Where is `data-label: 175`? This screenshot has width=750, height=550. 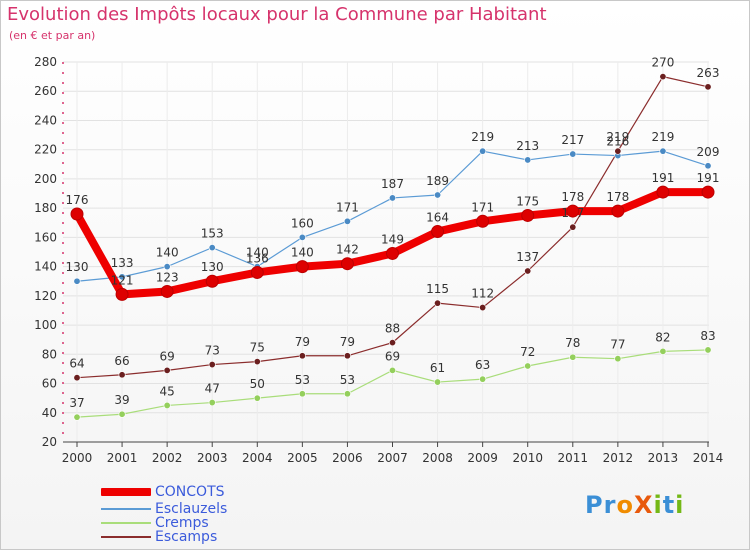
data-label: 175 is located at coordinates (527, 201).